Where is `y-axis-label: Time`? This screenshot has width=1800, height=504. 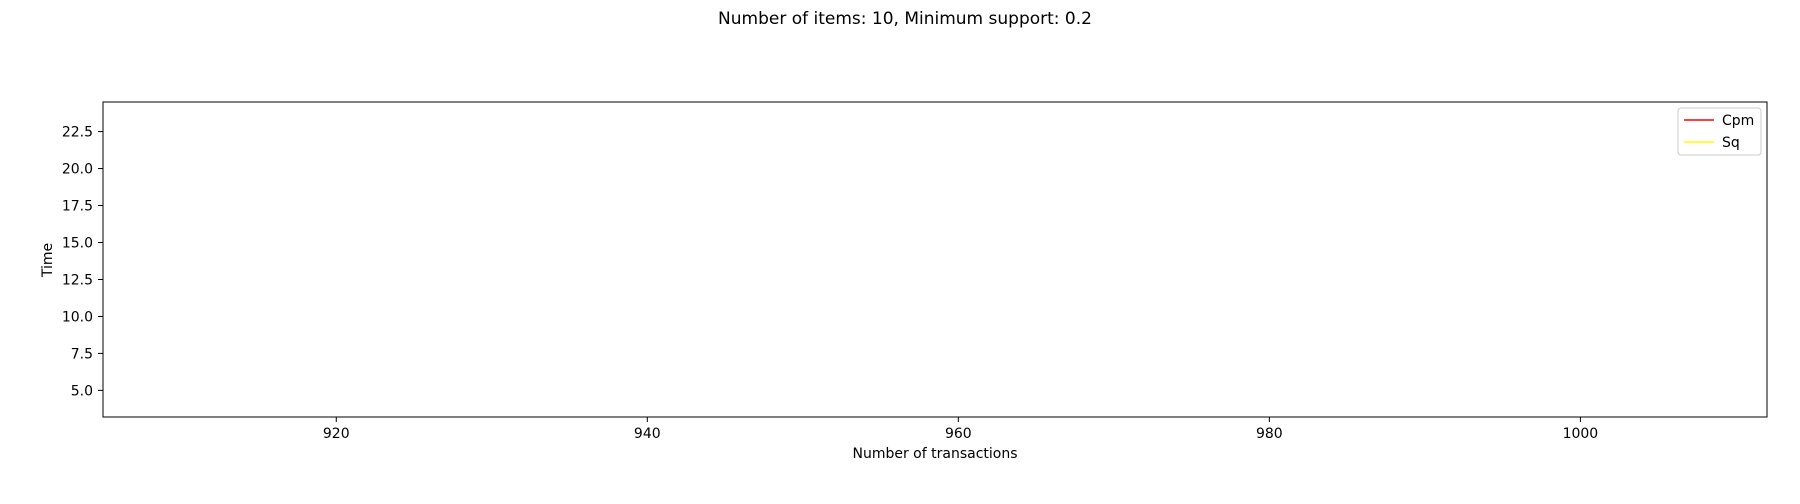 y-axis-label: Time is located at coordinates (48, 260).